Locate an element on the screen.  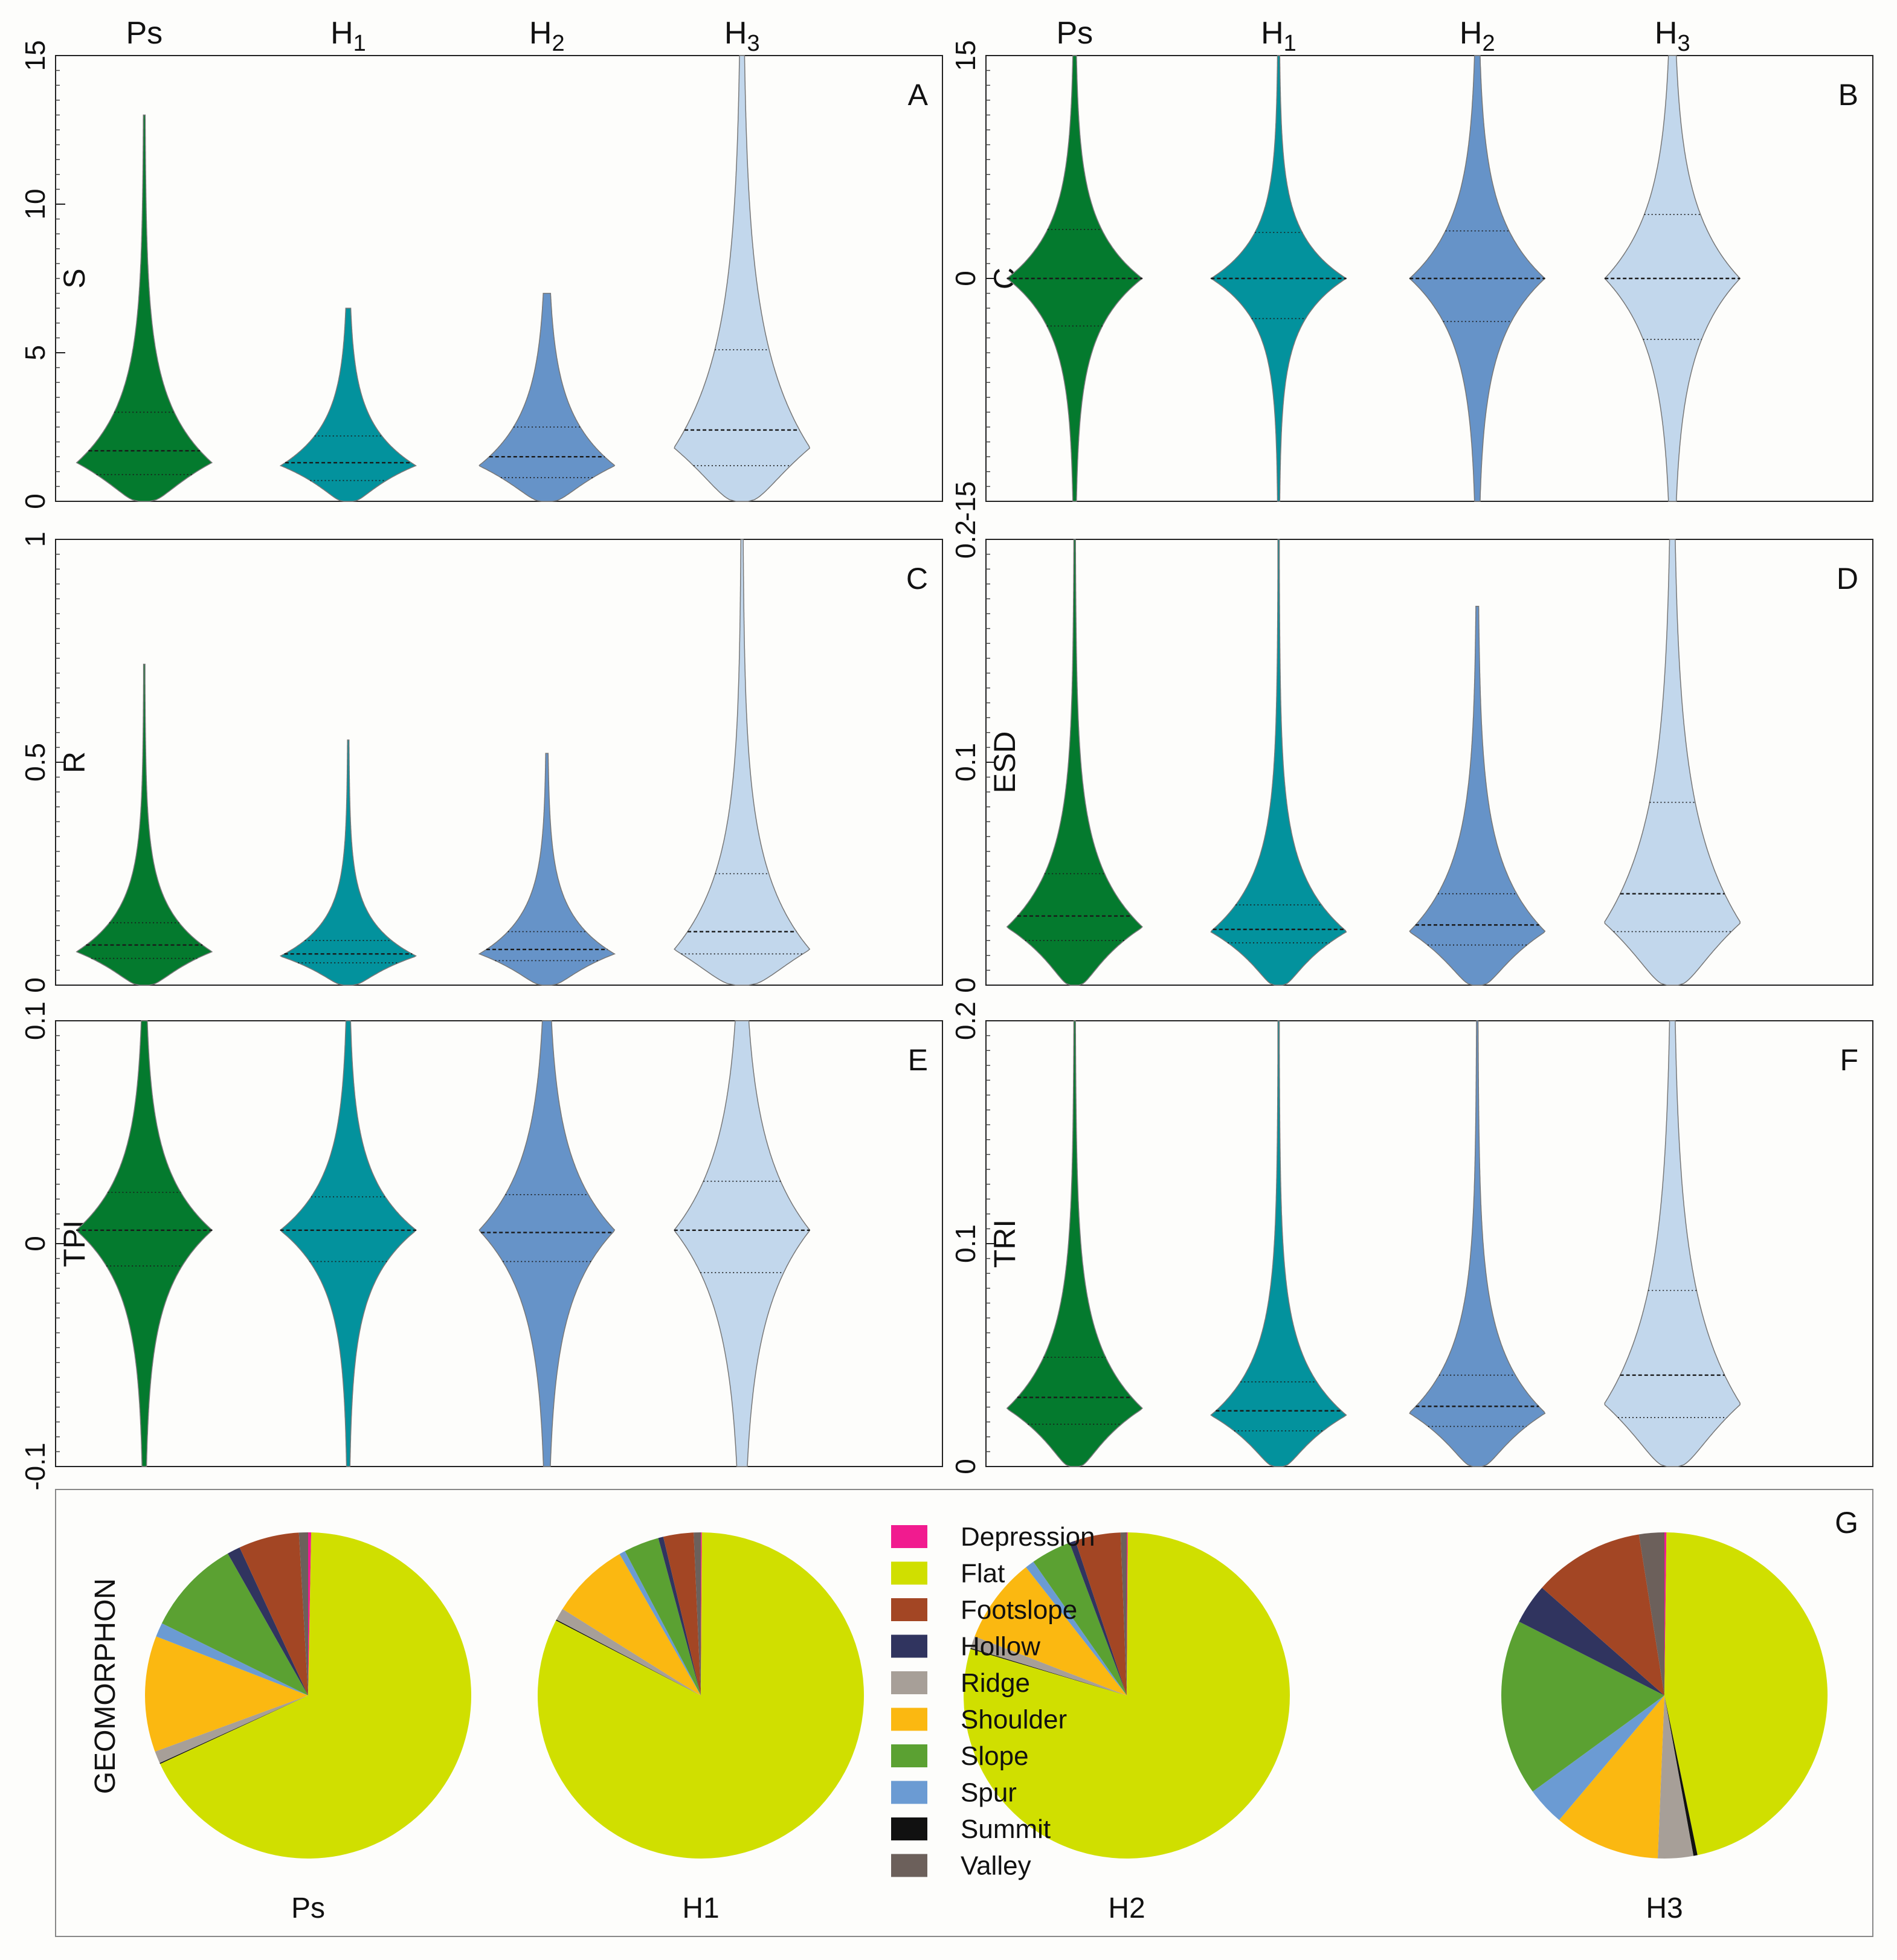
legend-item-summit: Summit is located at coordinates (971, 1829).